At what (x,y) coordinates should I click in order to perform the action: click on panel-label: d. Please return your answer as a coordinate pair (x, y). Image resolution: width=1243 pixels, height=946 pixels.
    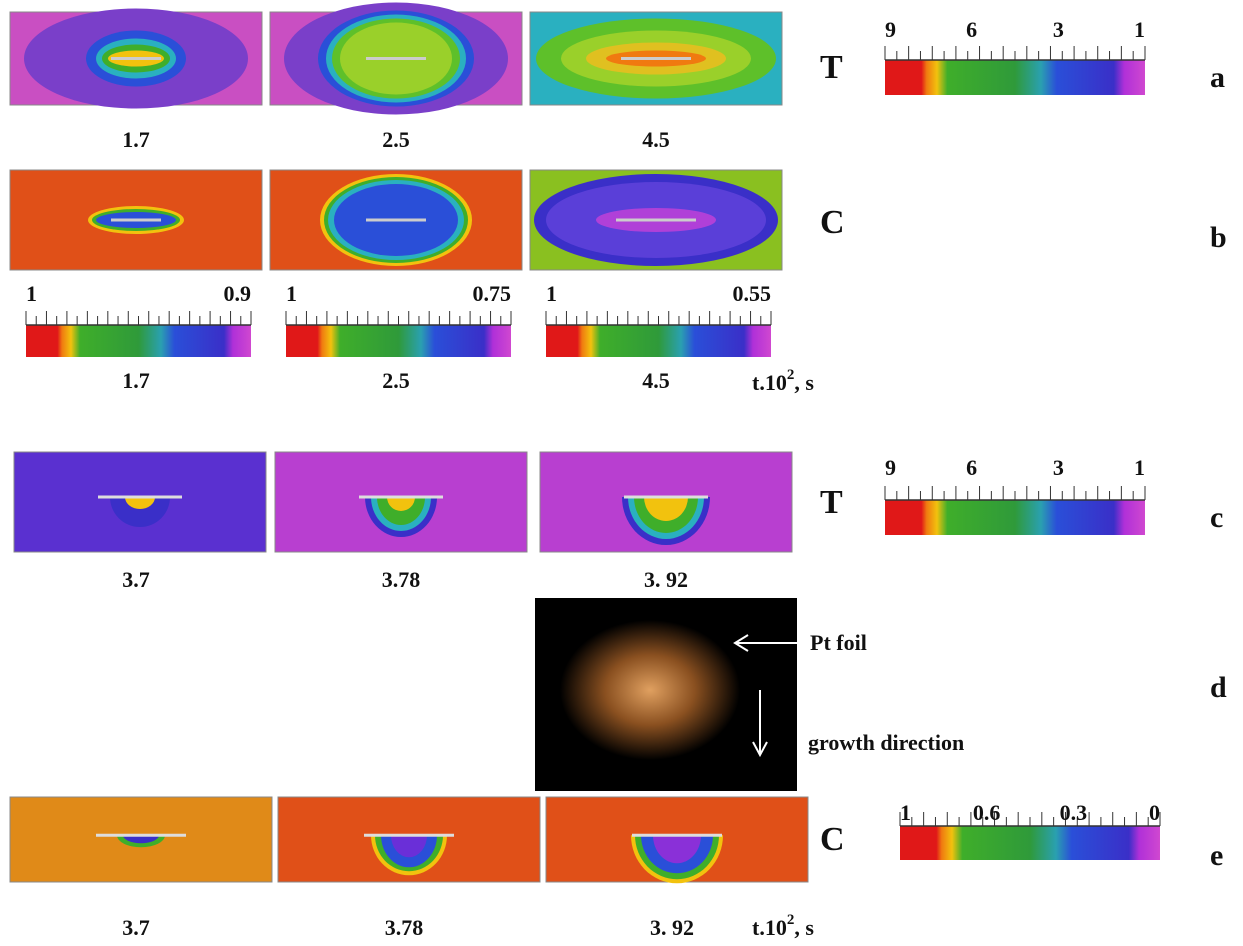
    Looking at the image, I should click on (1218, 687).